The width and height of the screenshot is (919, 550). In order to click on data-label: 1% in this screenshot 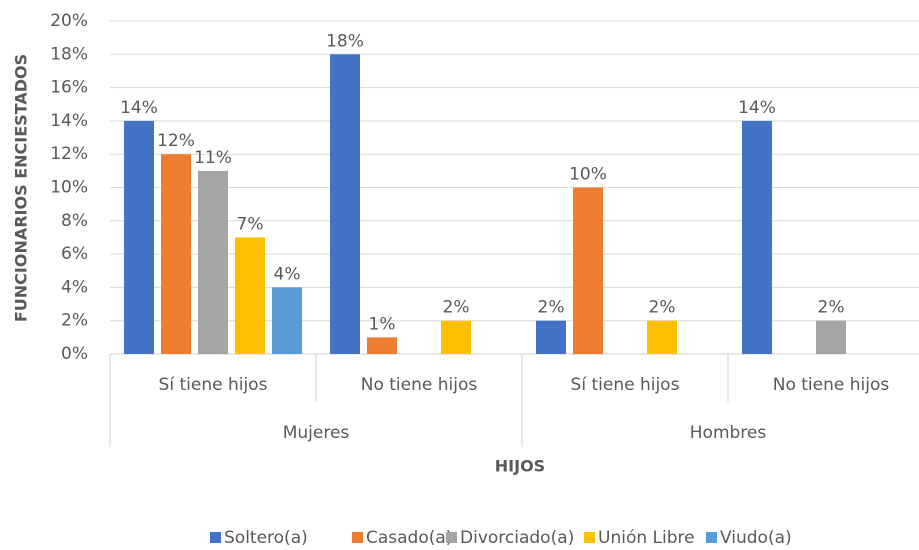, I will do `click(382, 324)`.